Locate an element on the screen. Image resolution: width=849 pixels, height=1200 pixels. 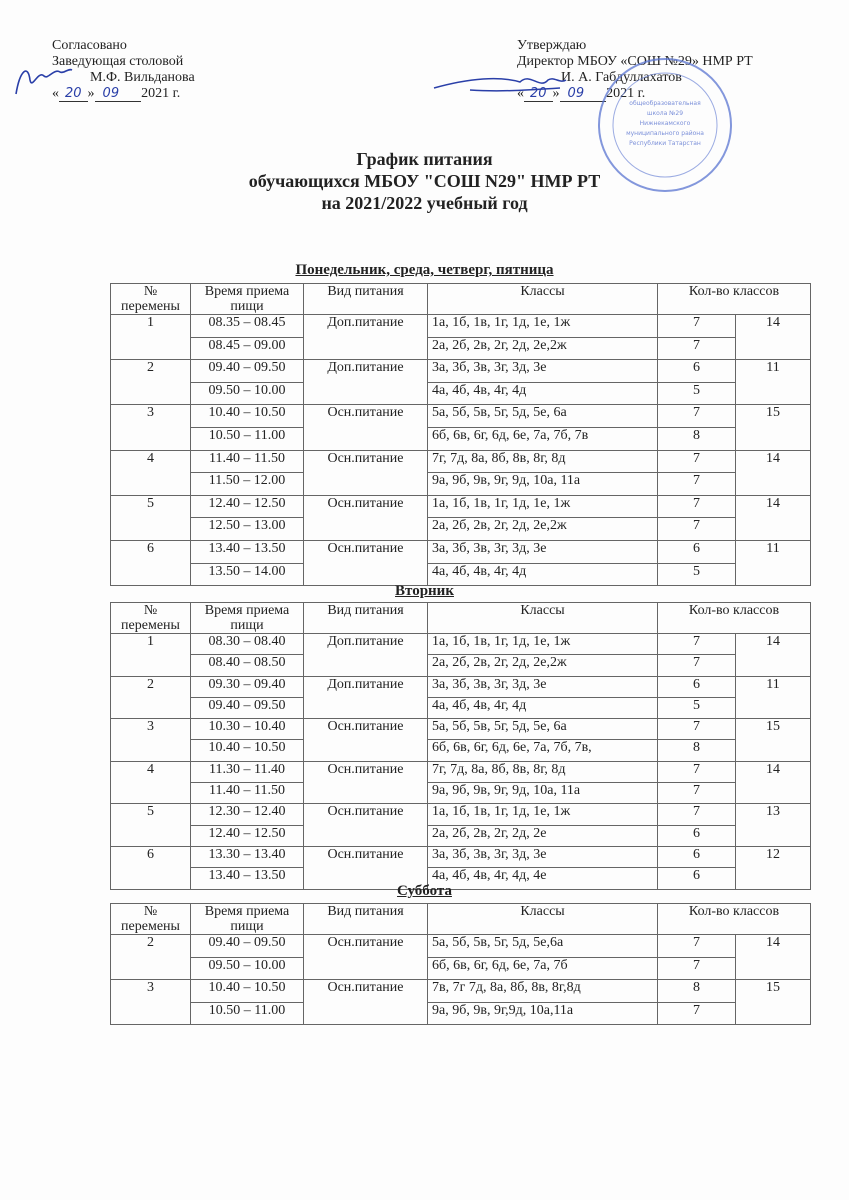
table-row: 08.45 – 09.00 2а, 2б, 2в, 2г, 2д, 2е,2ж 7 is located at coordinates (461, 348).